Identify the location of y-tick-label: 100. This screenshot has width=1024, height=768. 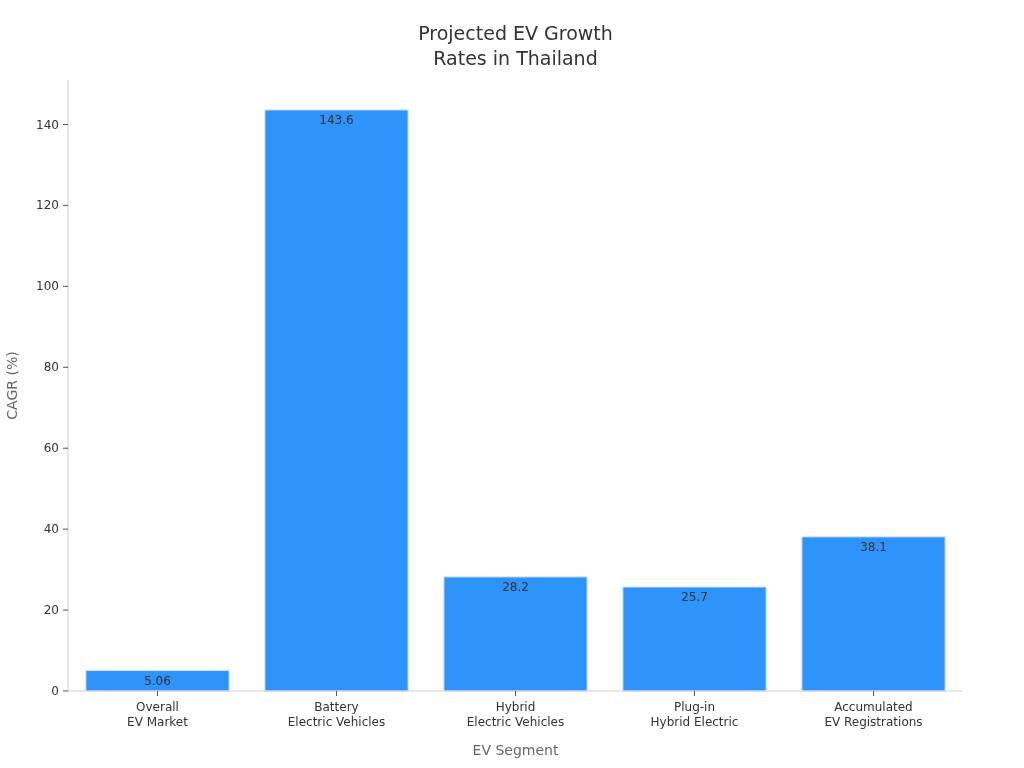
(47, 286).